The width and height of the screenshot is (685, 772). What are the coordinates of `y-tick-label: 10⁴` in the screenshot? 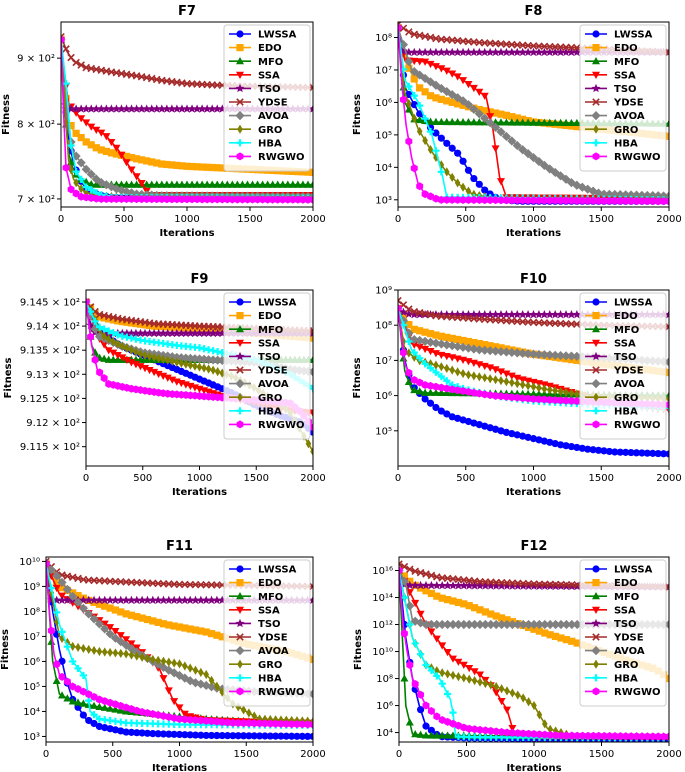 It's located at (31, 712).